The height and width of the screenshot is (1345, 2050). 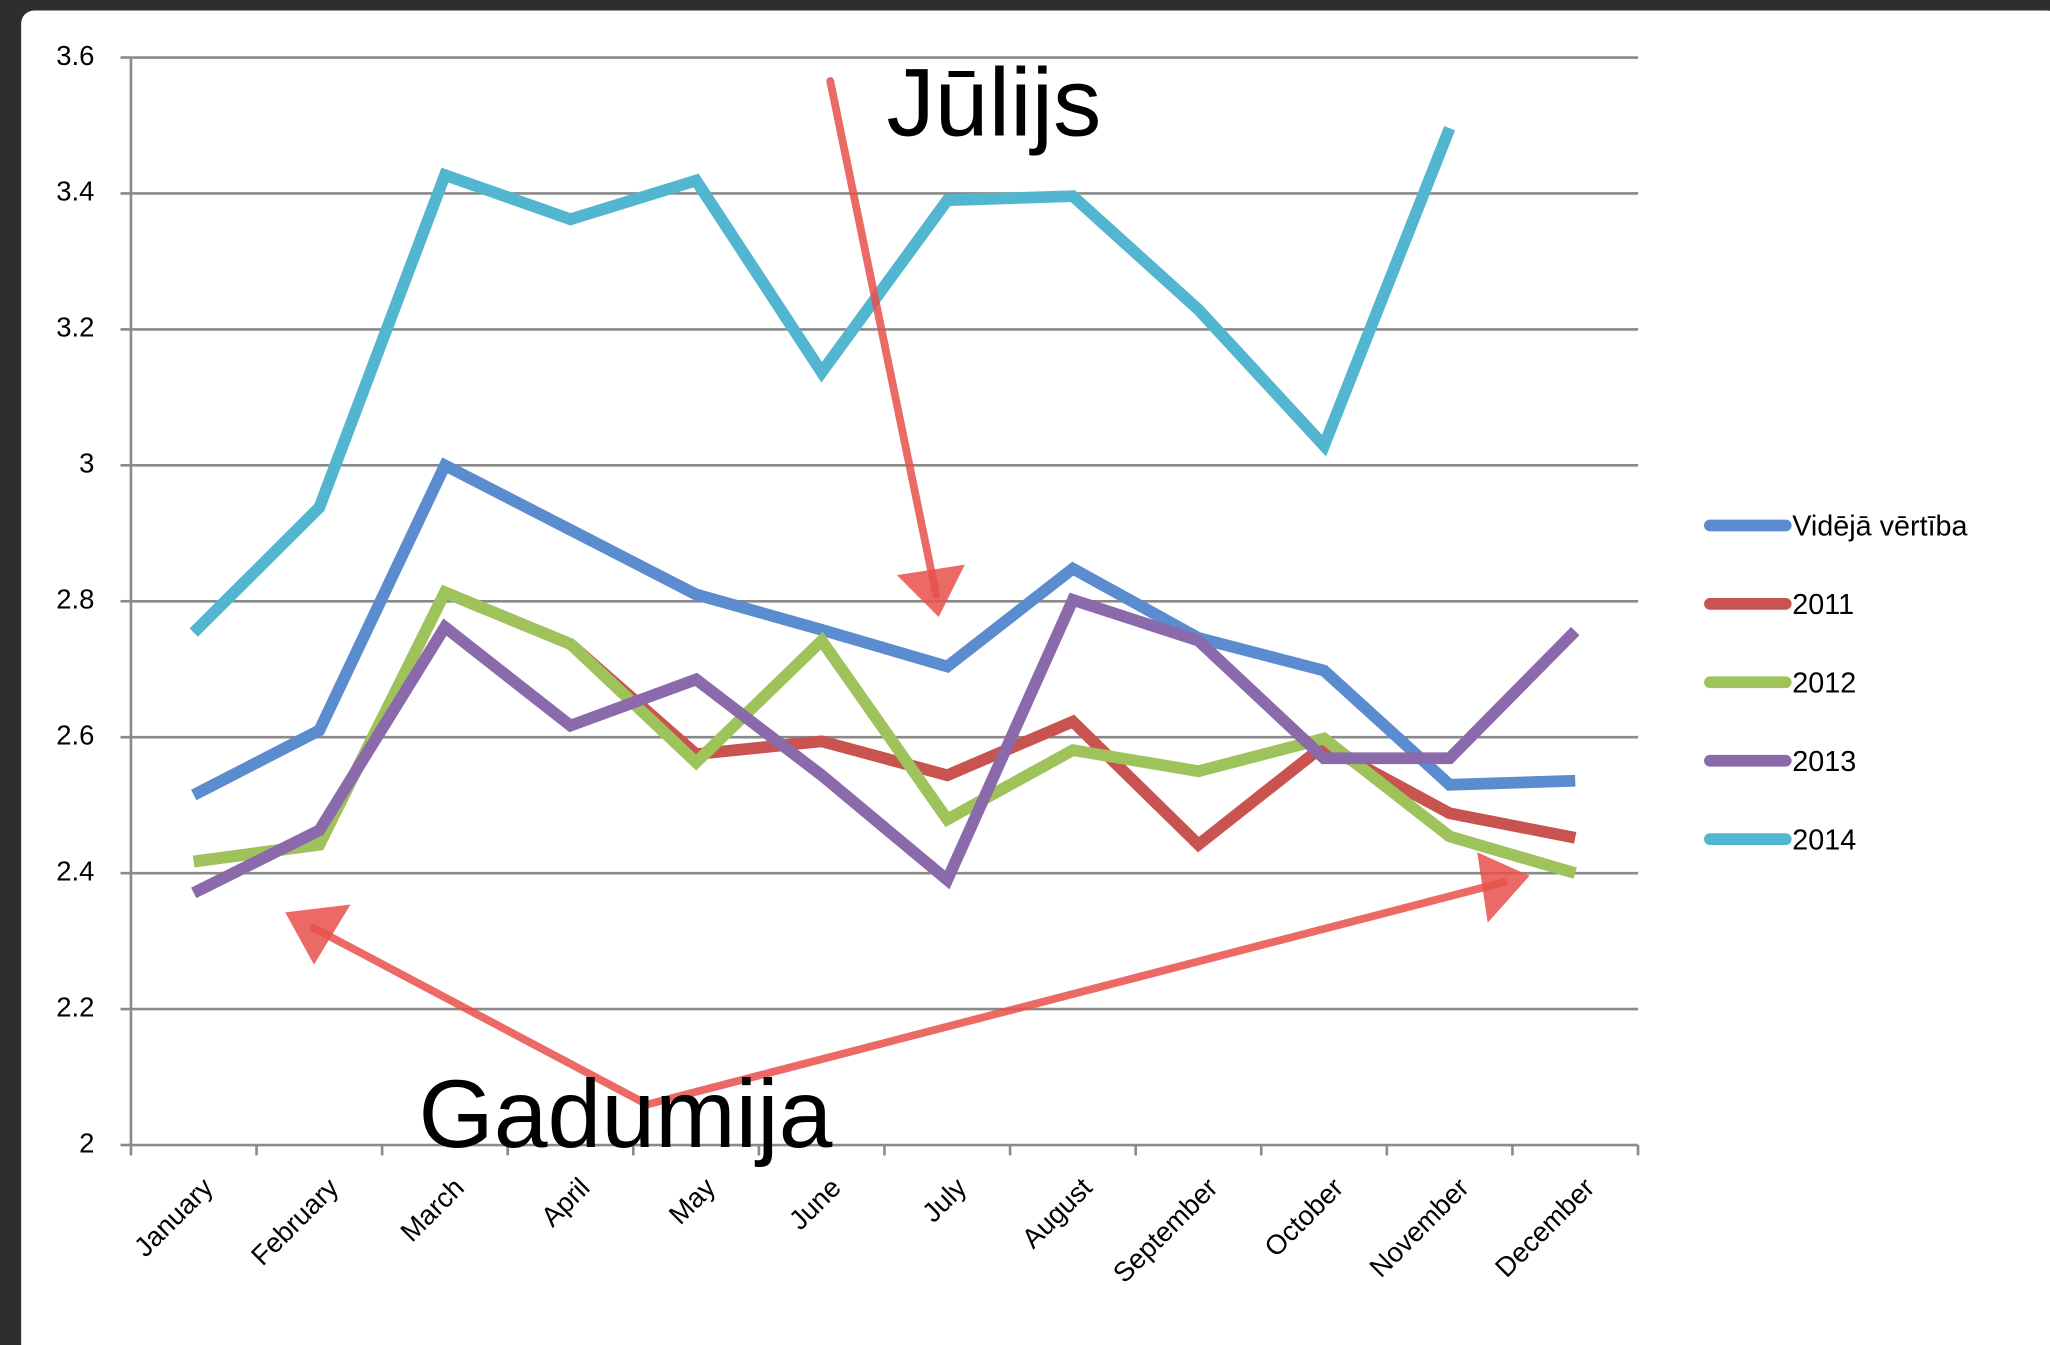 I want to click on y-tick-label: 2.2, so click(x=75, y=1006).